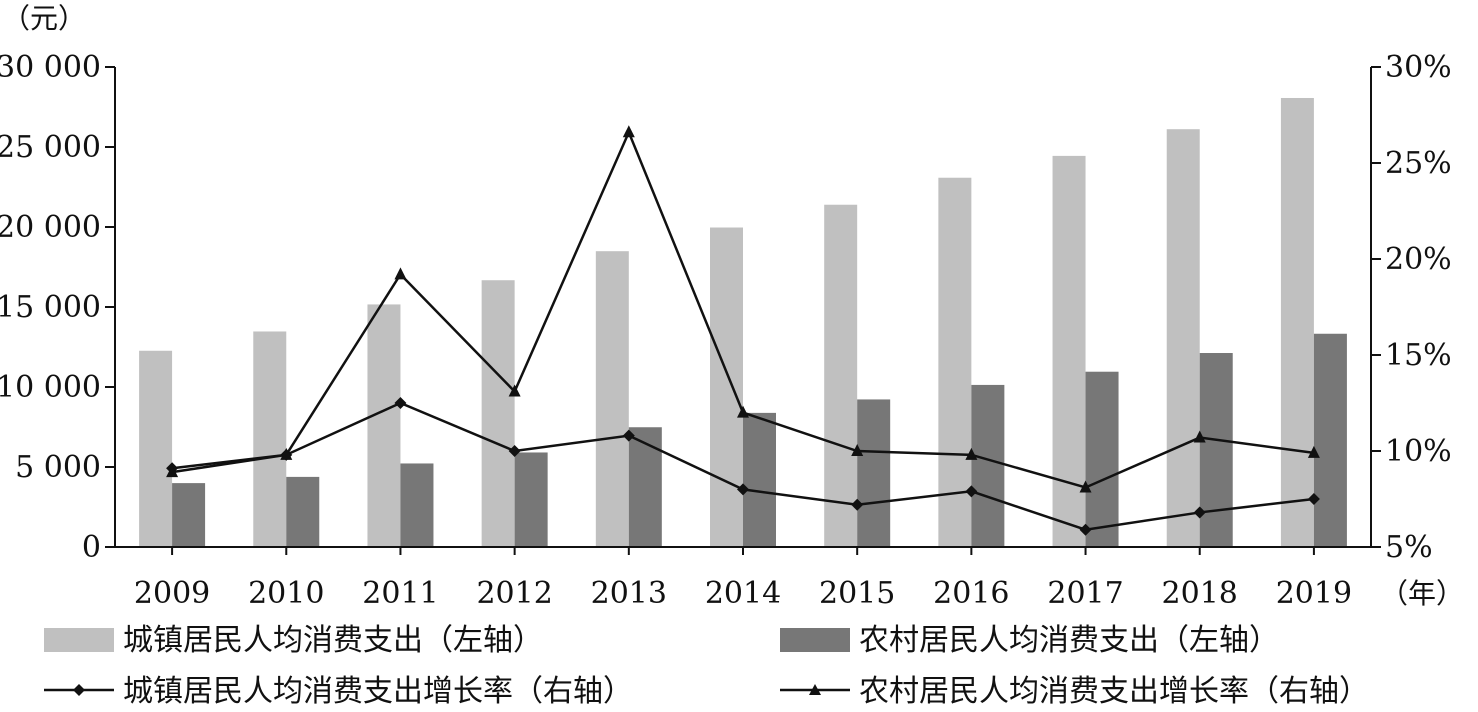 This screenshot has width=1478, height=712. I want to click on x-axis-tick-label: 2012, so click(514, 593).